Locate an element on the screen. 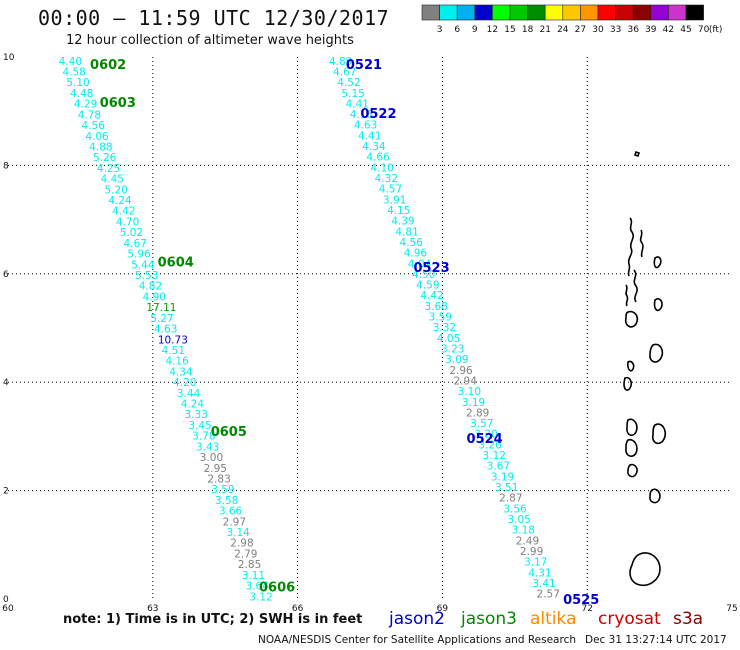 The height and width of the screenshot is (650, 740). colorbar-label: 6 is located at coordinates (457, 30).